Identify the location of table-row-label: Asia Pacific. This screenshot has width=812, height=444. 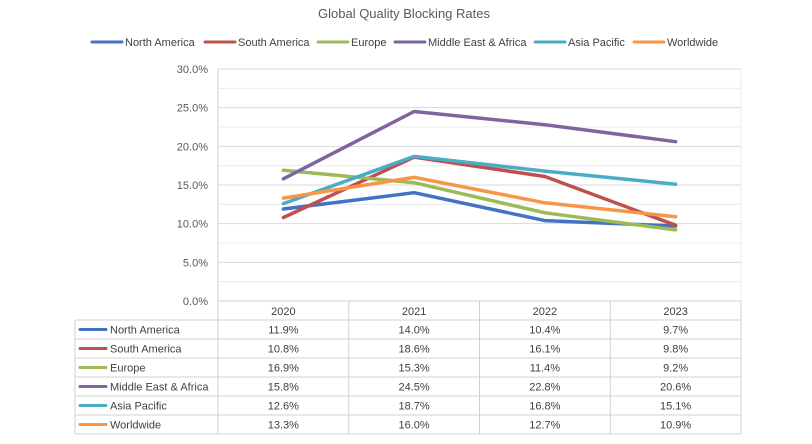
(138, 407).